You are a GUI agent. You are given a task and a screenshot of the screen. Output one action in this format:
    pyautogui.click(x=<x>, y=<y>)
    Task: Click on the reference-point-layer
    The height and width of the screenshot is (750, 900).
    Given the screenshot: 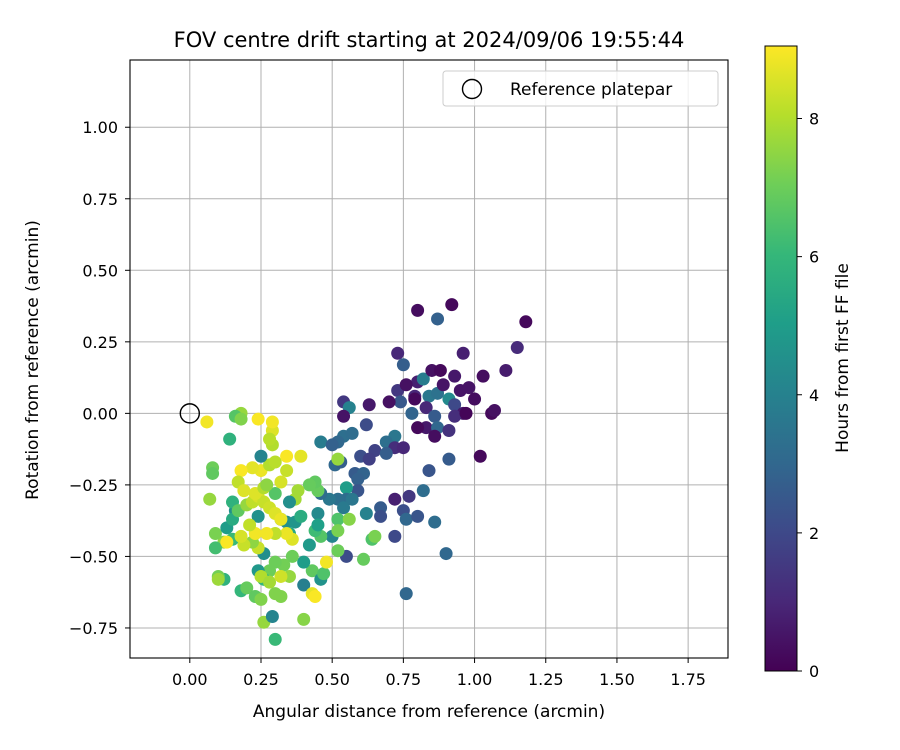 What is the action you would take?
    pyautogui.click(x=190, y=413)
    